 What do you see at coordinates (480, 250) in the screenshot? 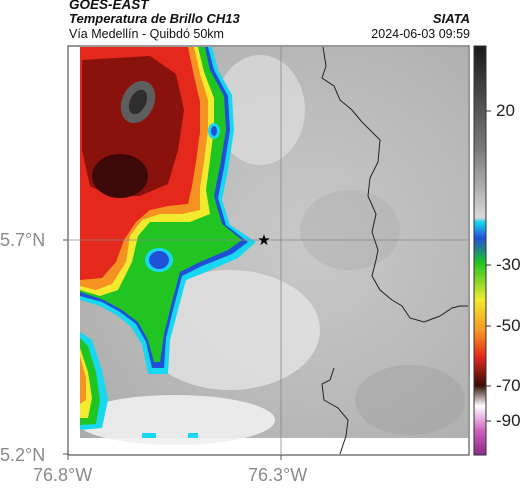
I see `colorbar` at bounding box center [480, 250].